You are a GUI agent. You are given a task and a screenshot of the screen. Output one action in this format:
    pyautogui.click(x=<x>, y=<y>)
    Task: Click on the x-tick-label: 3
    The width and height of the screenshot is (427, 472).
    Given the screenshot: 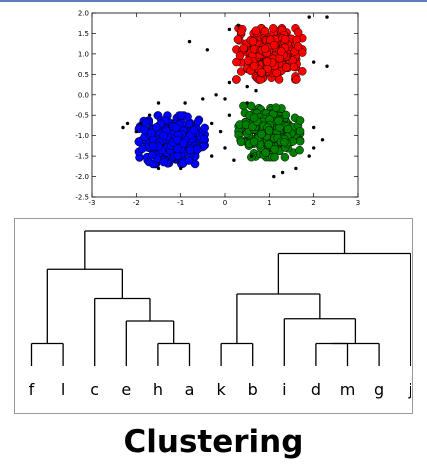 What is the action you would take?
    pyautogui.click(x=358, y=203)
    